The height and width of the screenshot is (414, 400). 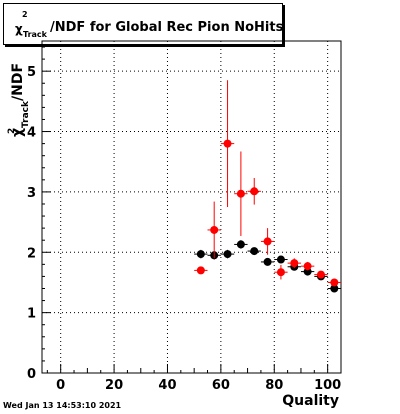 What do you see at coordinates (31, 253) in the screenshot?
I see `y-tick-label: 2` at bounding box center [31, 253].